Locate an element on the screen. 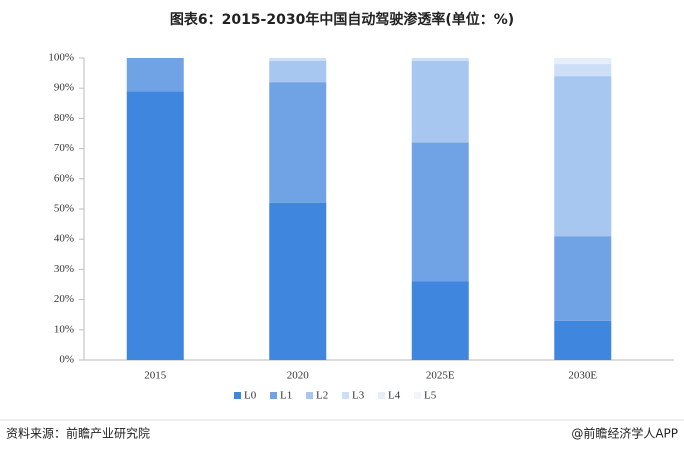  x-tick-label: 2015 is located at coordinates (155, 376).